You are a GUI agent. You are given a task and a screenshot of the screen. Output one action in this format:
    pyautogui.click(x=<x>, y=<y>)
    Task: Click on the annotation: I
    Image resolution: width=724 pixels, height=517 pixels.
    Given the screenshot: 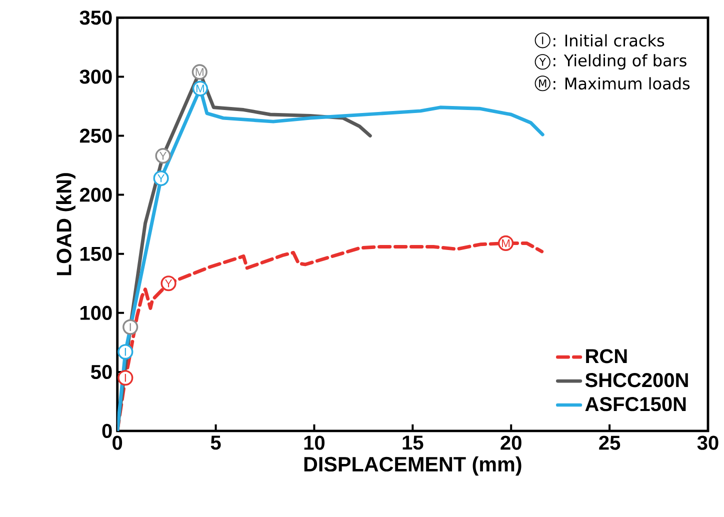 What is the action you would take?
    pyautogui.click(x=543, y=40)
    